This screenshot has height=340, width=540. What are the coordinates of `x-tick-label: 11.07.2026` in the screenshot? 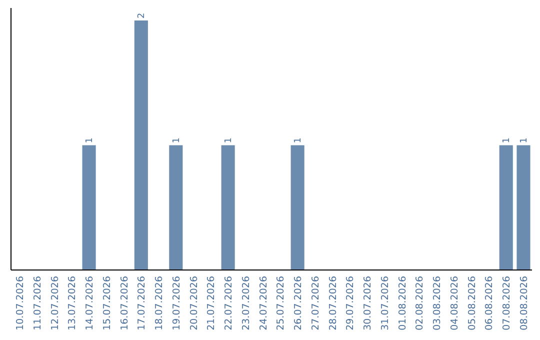 It's located at (38, 303).